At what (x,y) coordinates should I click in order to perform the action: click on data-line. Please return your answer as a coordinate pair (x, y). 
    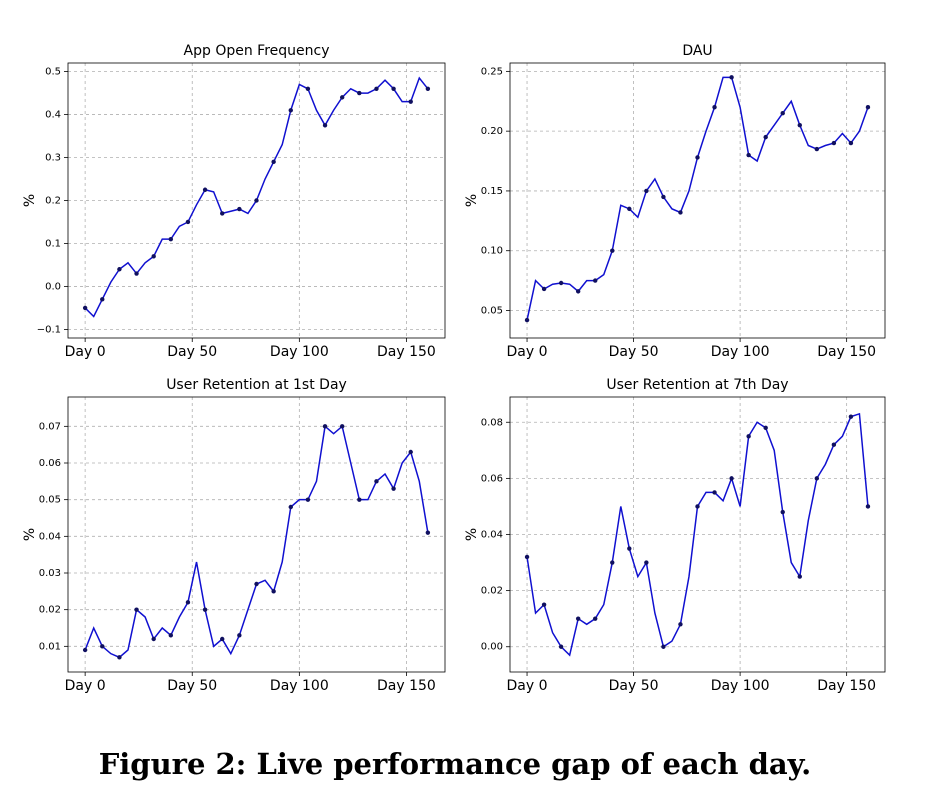
    Looking at the image, I should click on (256, 541).